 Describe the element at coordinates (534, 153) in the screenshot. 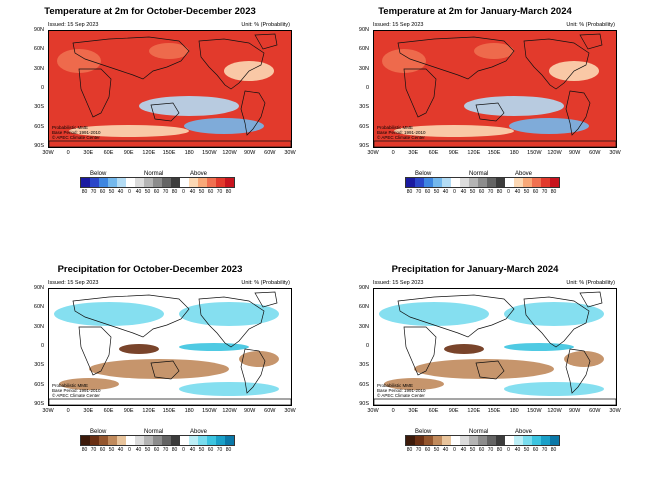

I see `longitude-label: 150W` at that location.